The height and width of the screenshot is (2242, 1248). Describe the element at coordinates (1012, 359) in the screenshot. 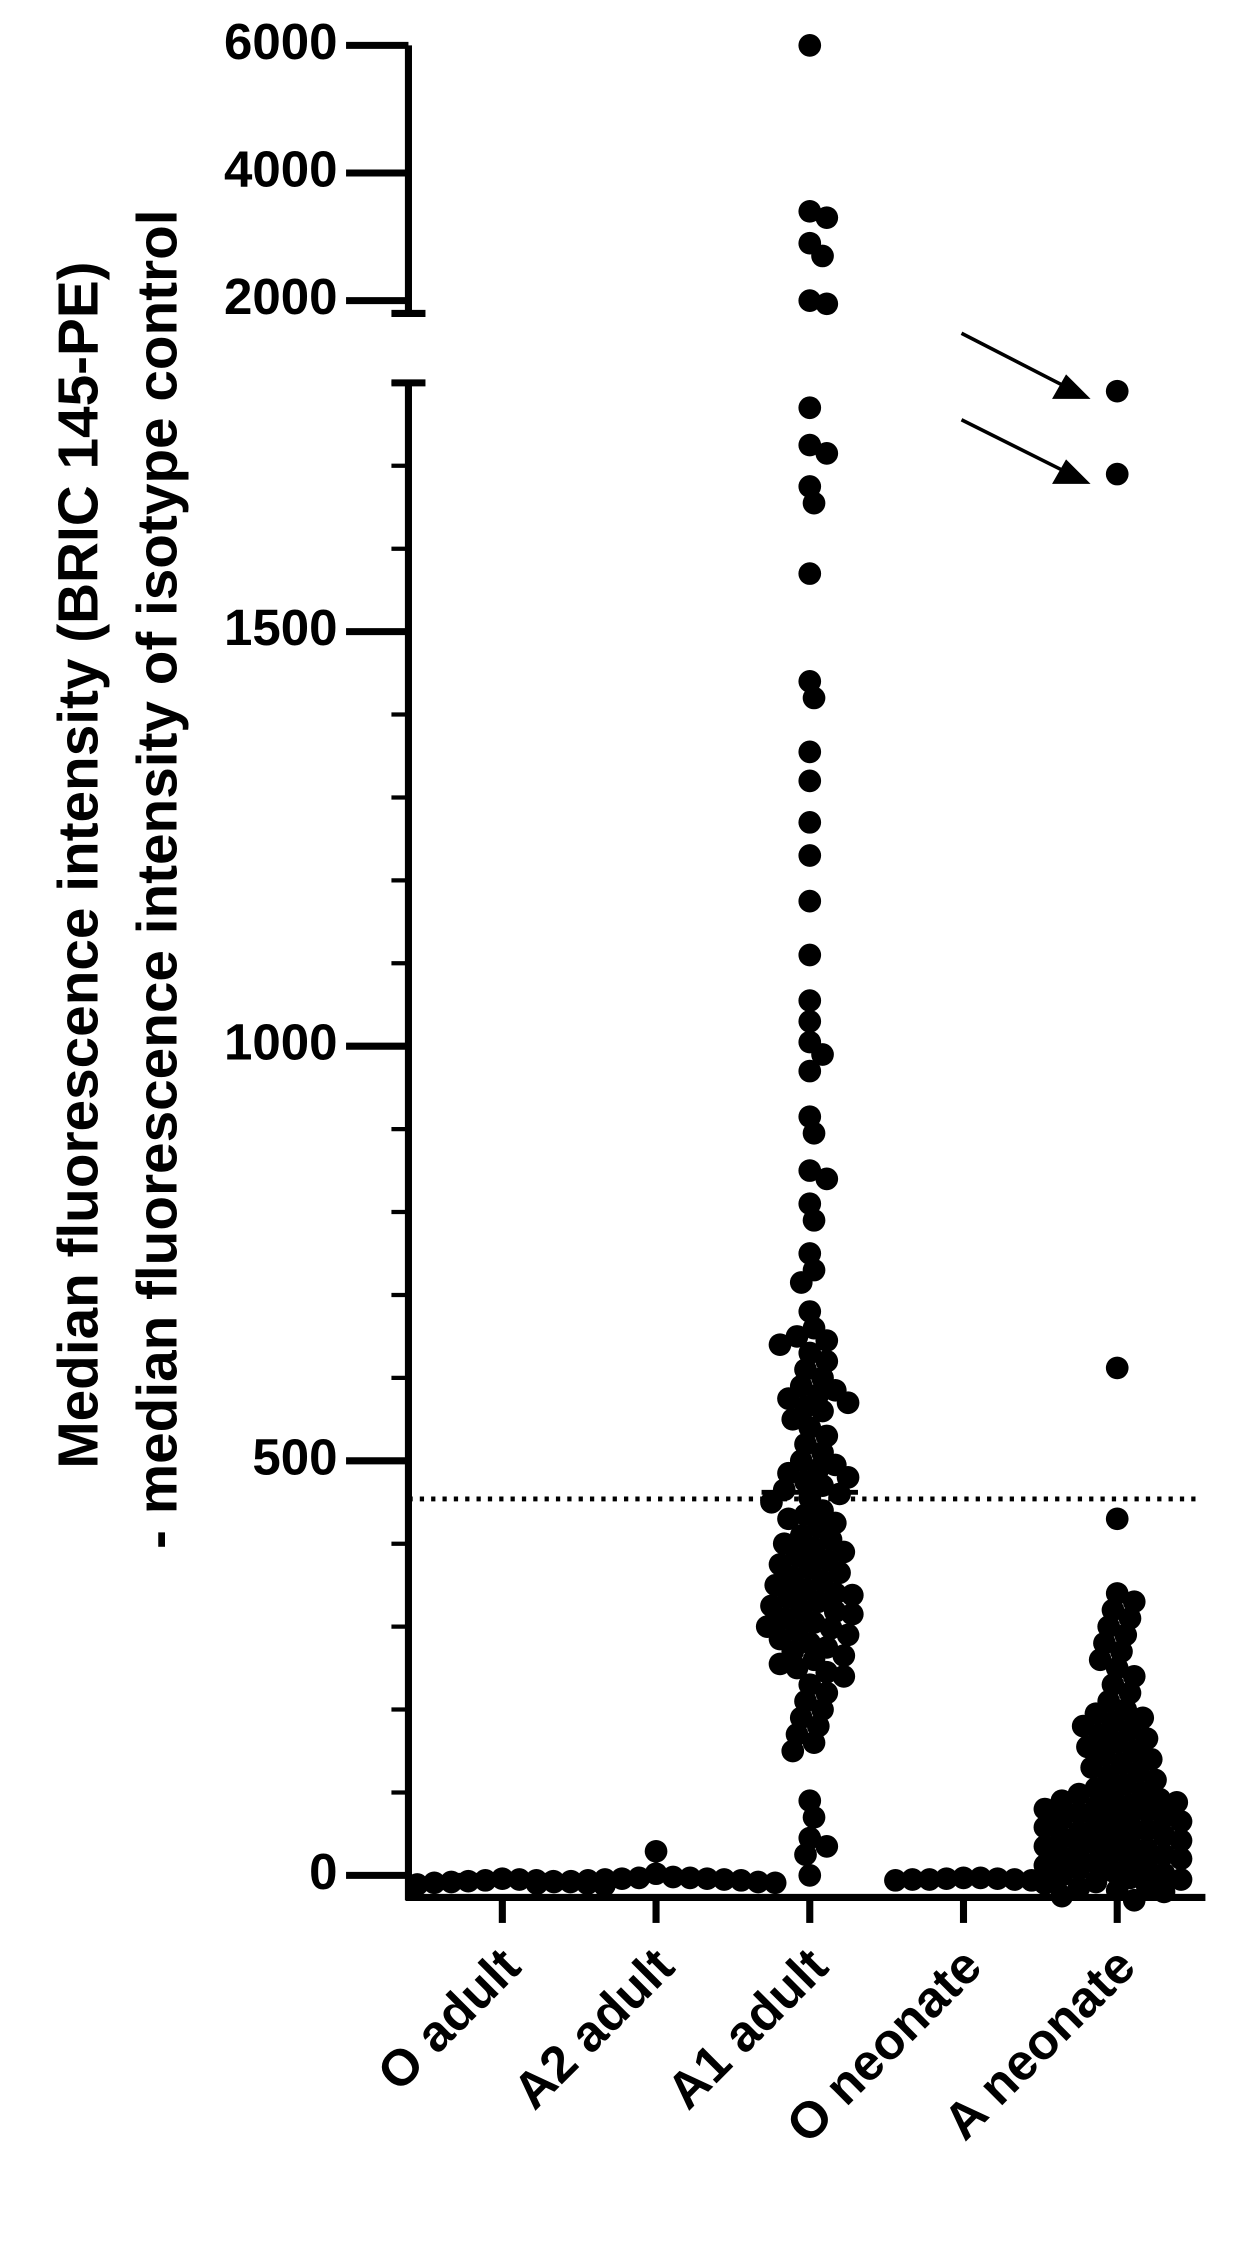

I see `arrow` at that location.